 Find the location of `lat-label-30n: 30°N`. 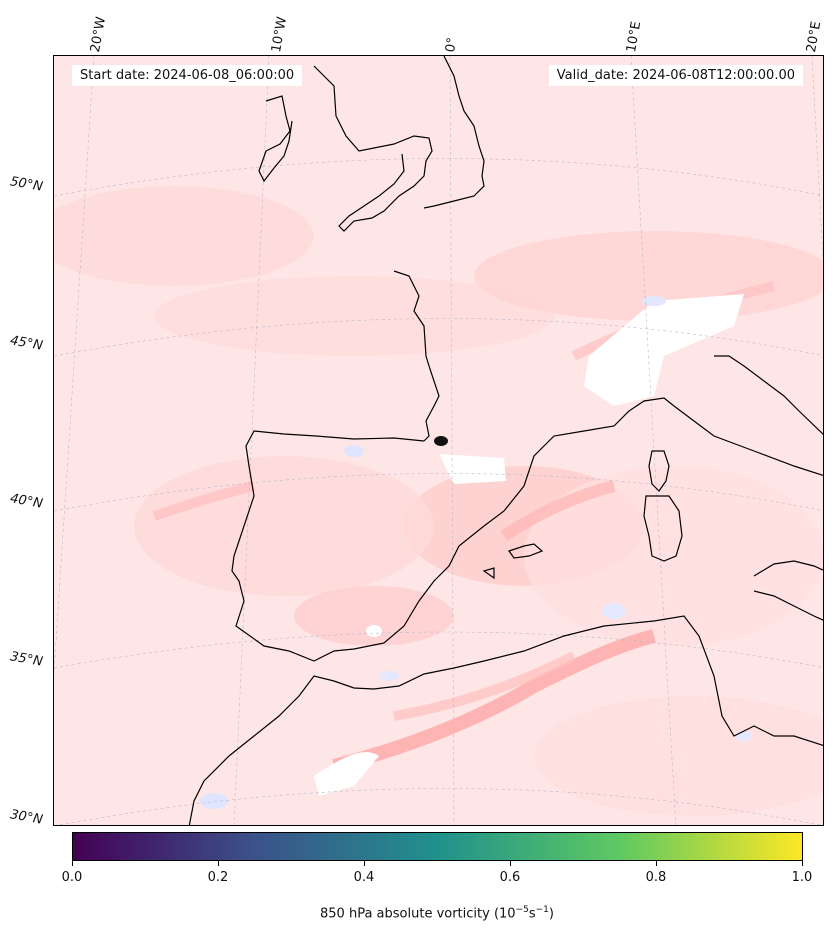

lat-label-30n: 30°N is located at coordinates (26, 817).